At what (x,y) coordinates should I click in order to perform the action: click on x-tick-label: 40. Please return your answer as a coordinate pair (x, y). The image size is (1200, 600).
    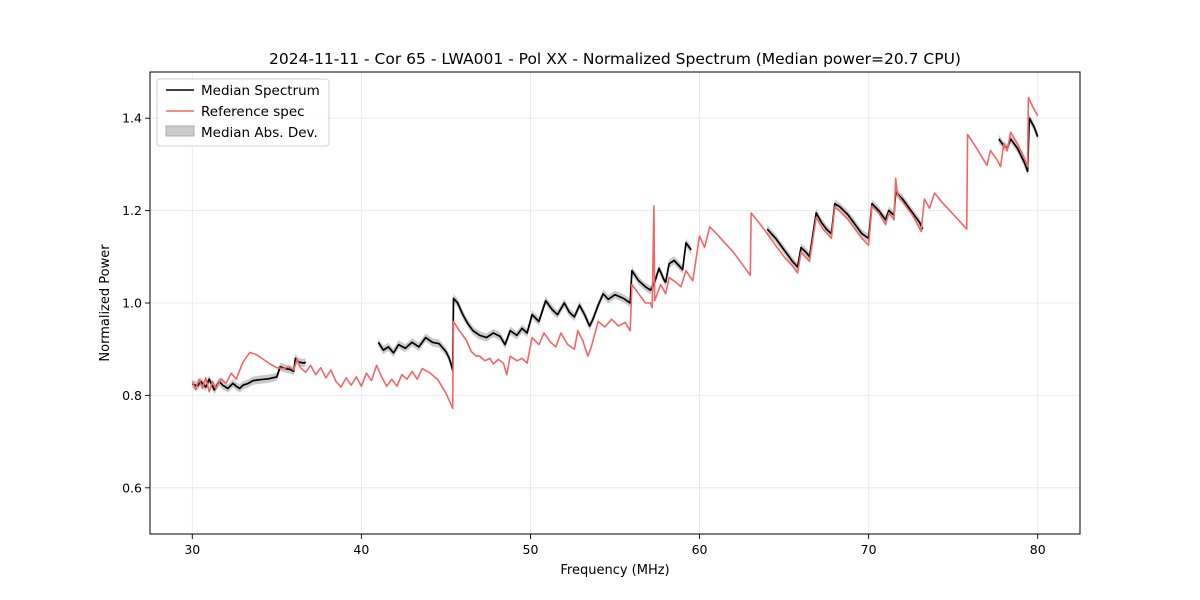
    Looking at the image, I should click on (361, 549).